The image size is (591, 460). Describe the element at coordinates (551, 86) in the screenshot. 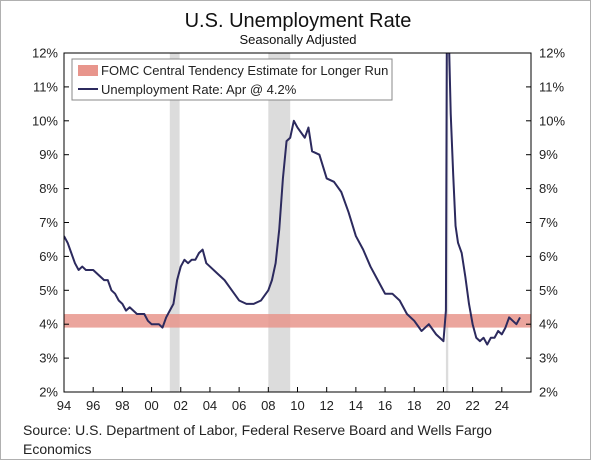

I see `y-tick-label-right: 11%` at that location.